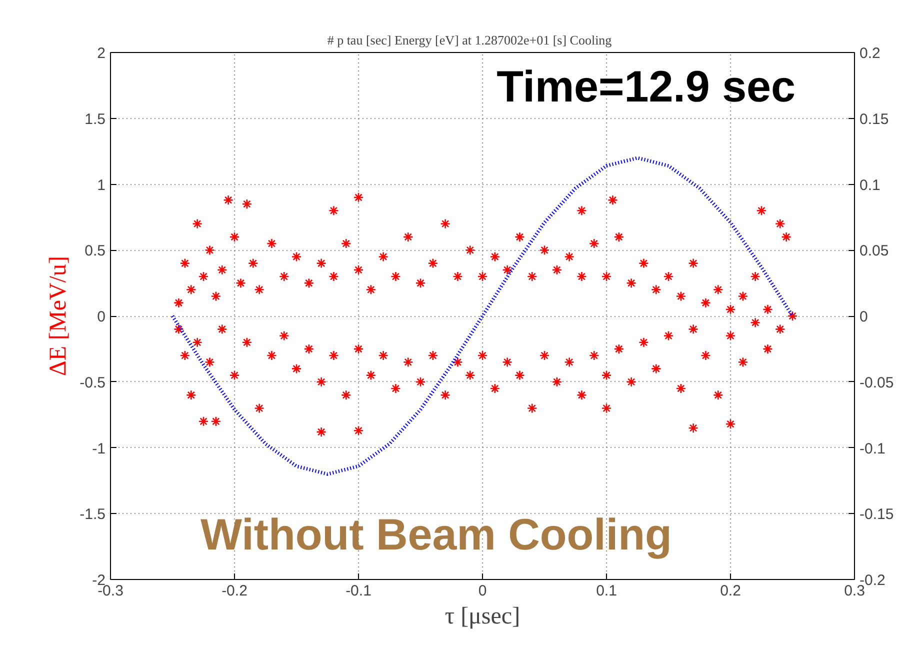 This screenshot has height=651, width=914. What do you see at coordinates (646, 87) in the screenshot?
I see `annotation: Time=12.9 sec` at bounding box center [646, 87].